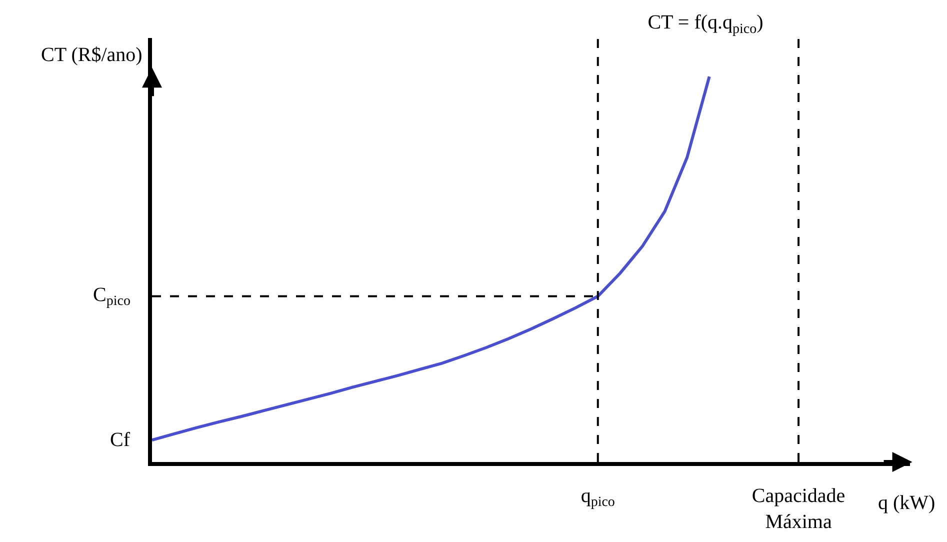 The image size is (947, 542). I want to click on x-axis-title: q (kW), so click(907, 503).